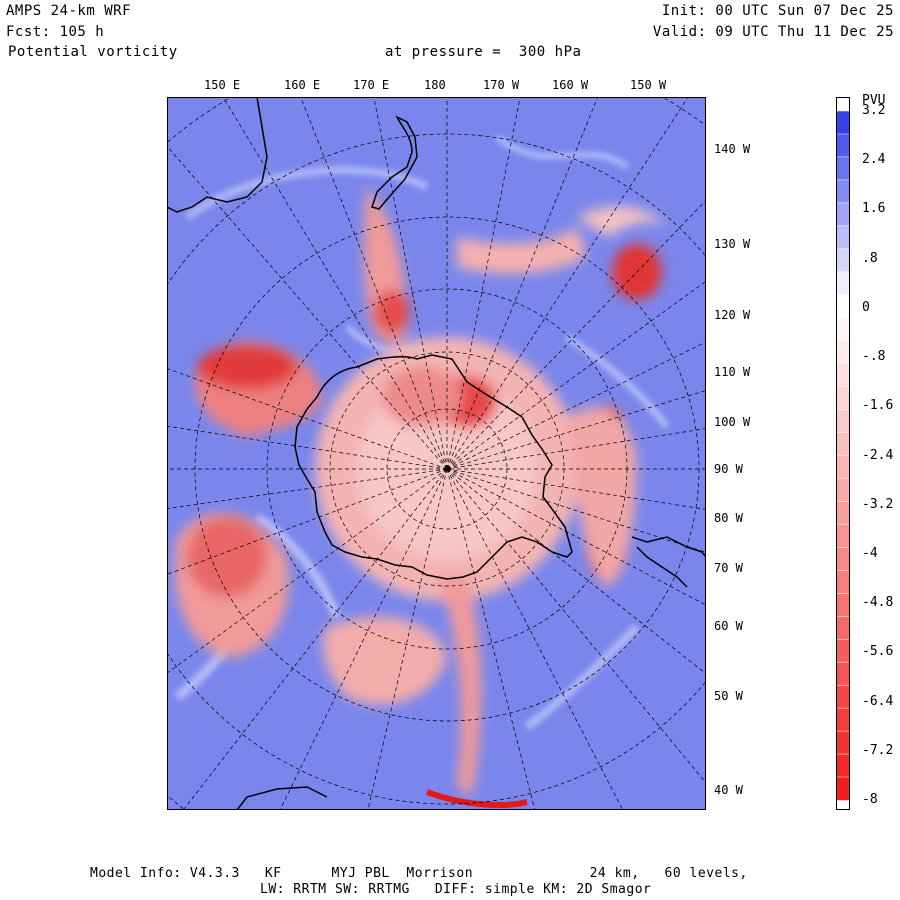 The width and height of the screenshot is (900, 900). Describe the element at coordinates (866, 307) in the screenshot. I see `colorbar-tick-label: 0` at that location.